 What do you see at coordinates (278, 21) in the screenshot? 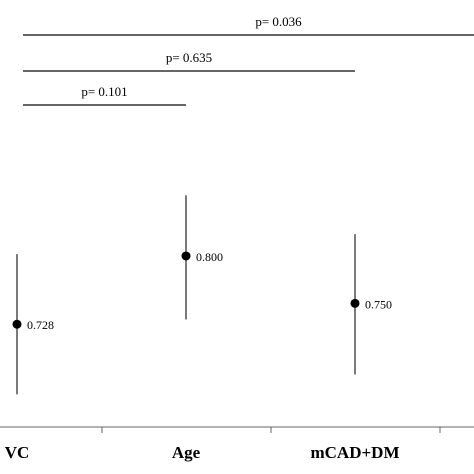
I see `p-value-label: p= 0.036` at bounding box center [278, 21].